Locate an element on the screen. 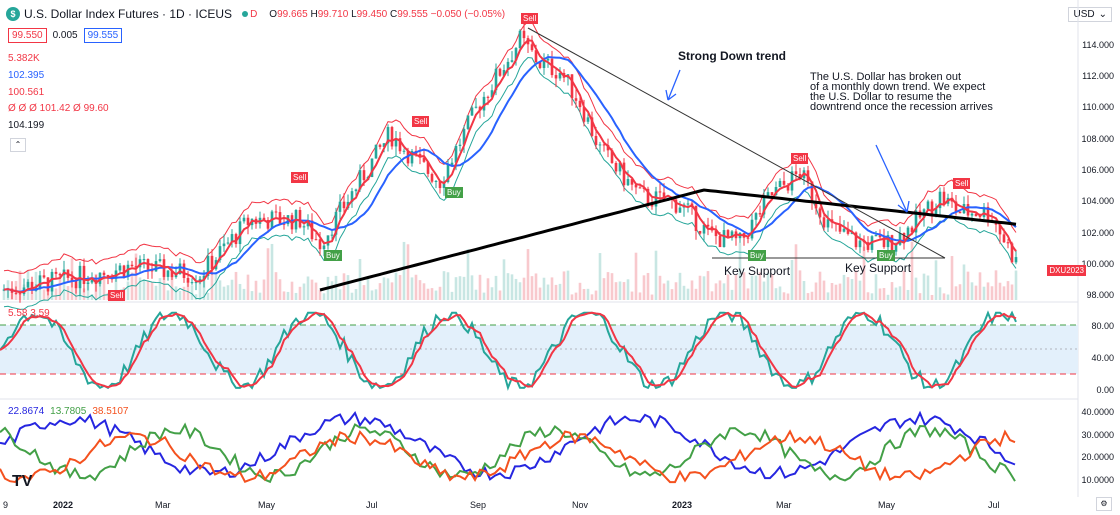  annotation-key-support-2: Key Support is located at coordinates (878, 268).